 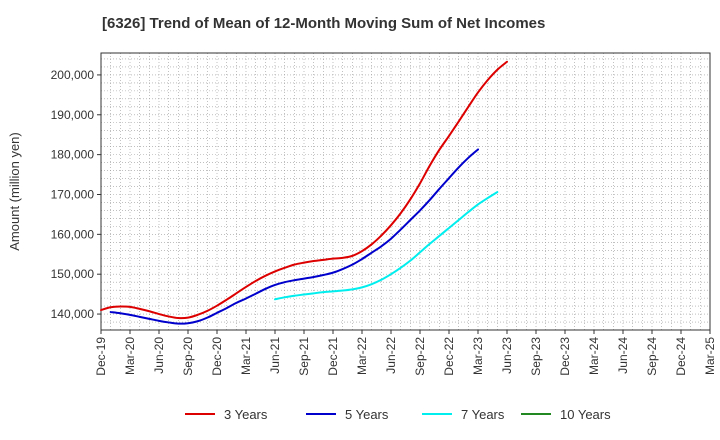 I want to click on x-tick-label: Jun-23, so click(x=507, y=355).